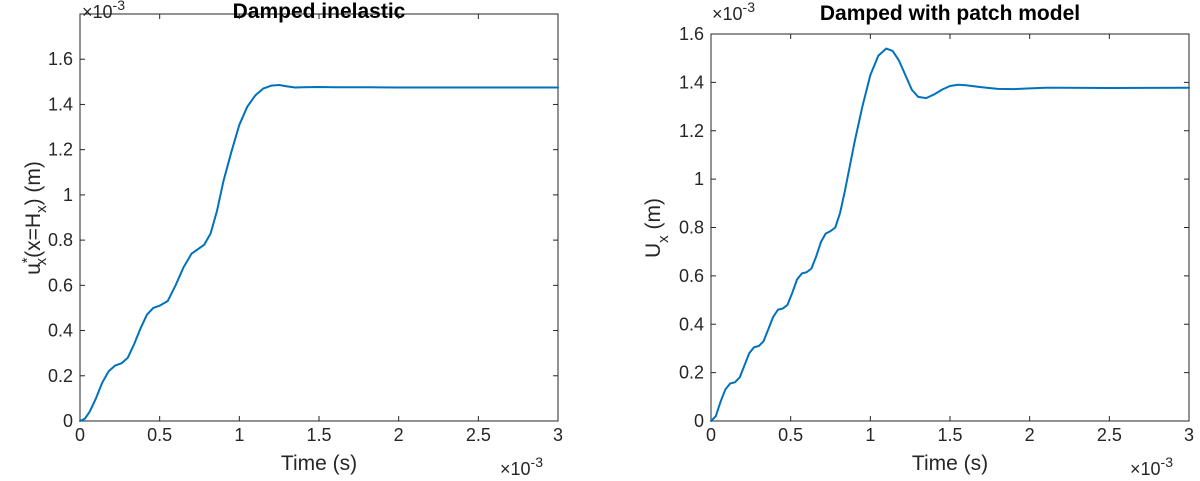 Image resolution: width=1200 pixels, height=481 pixels. I want to click on ylabel-sup: *, so click(27, 260).